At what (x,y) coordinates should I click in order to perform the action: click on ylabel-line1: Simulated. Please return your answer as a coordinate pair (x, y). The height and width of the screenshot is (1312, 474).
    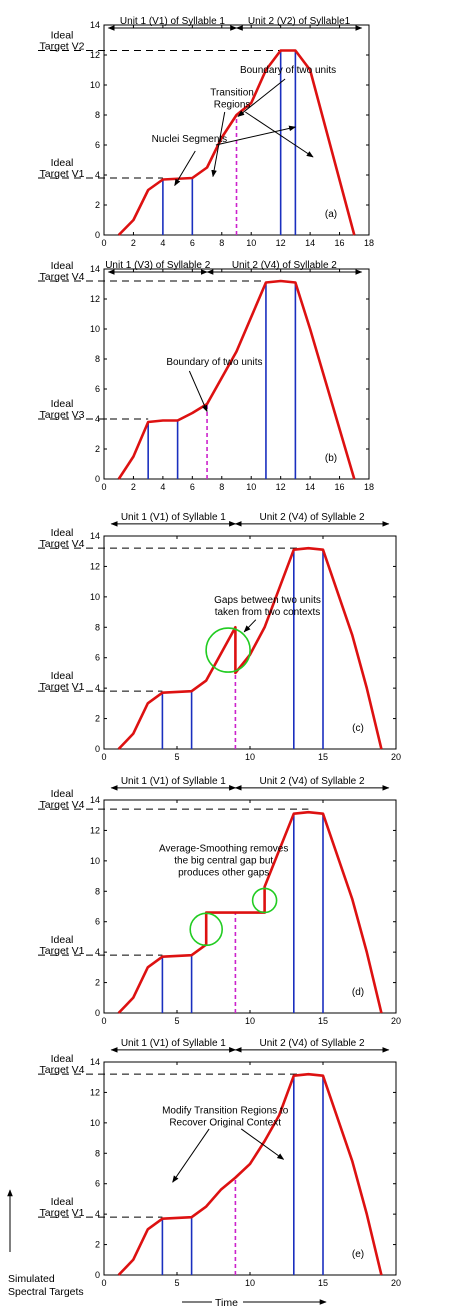
    Looking at the image, I should click on (31, 1279).